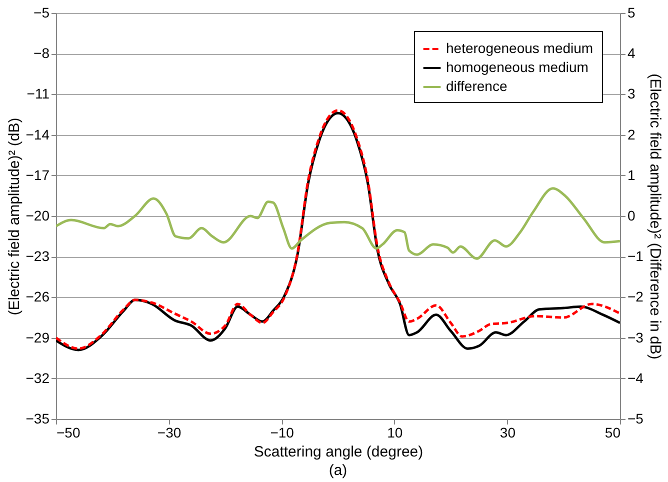 Image resolution: width=668 pixels, height=482 pixels. What do you see at coordinates (38, 256) in the screenshot?
I see `y-tick-label: −23` at bounding box center [38, 256].